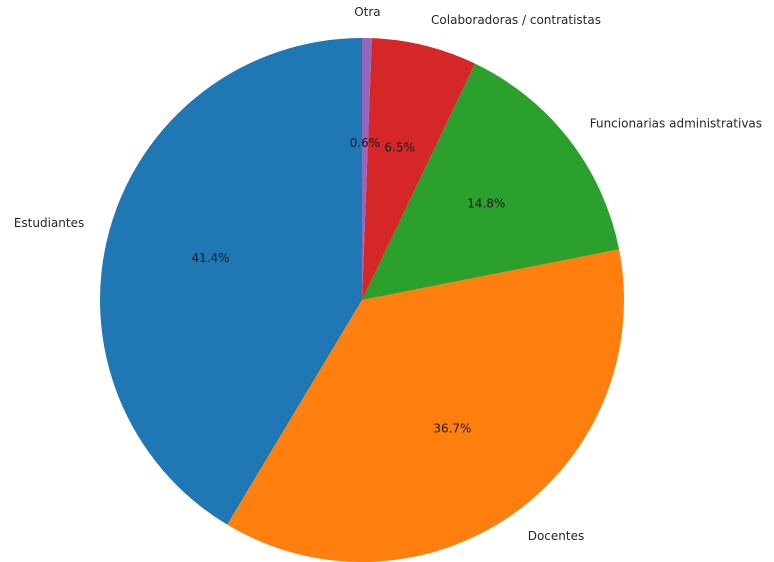  I want to click on category-label: Funcionarias administrativas, so click(676, 123).